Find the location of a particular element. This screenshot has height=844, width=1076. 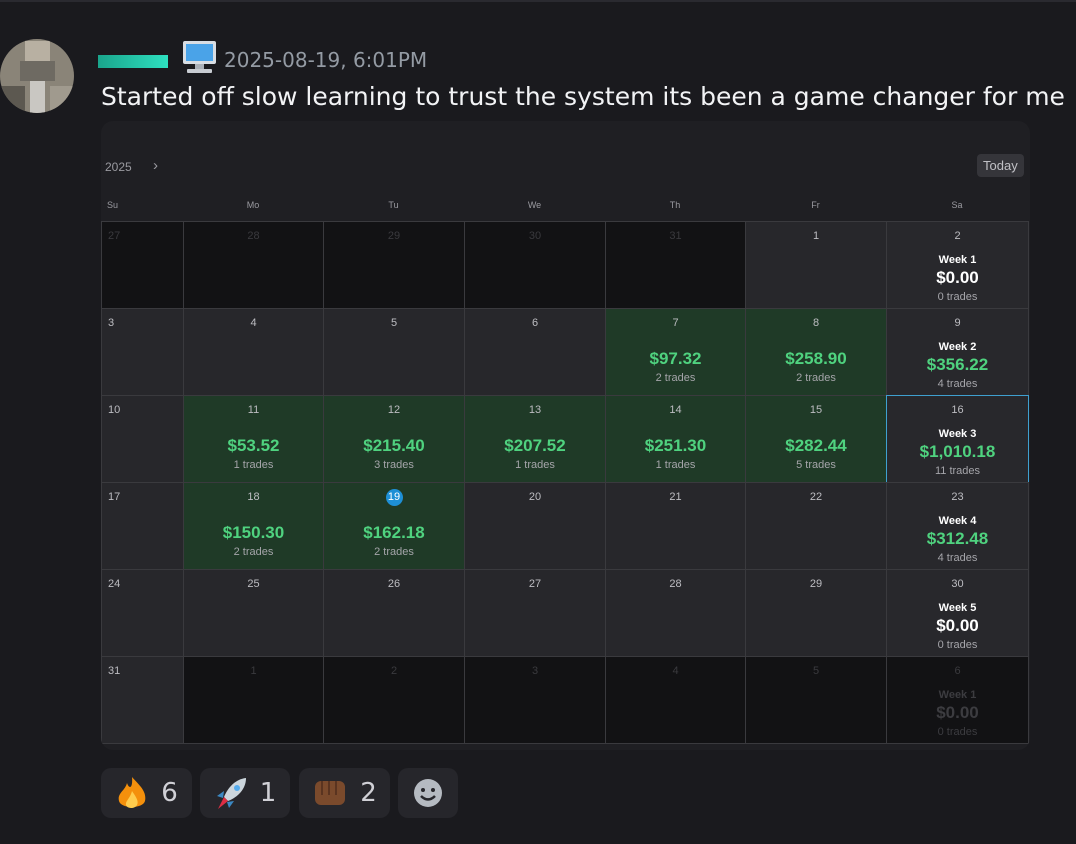

calendar-day: 5 is located at coordinates (816, 700).